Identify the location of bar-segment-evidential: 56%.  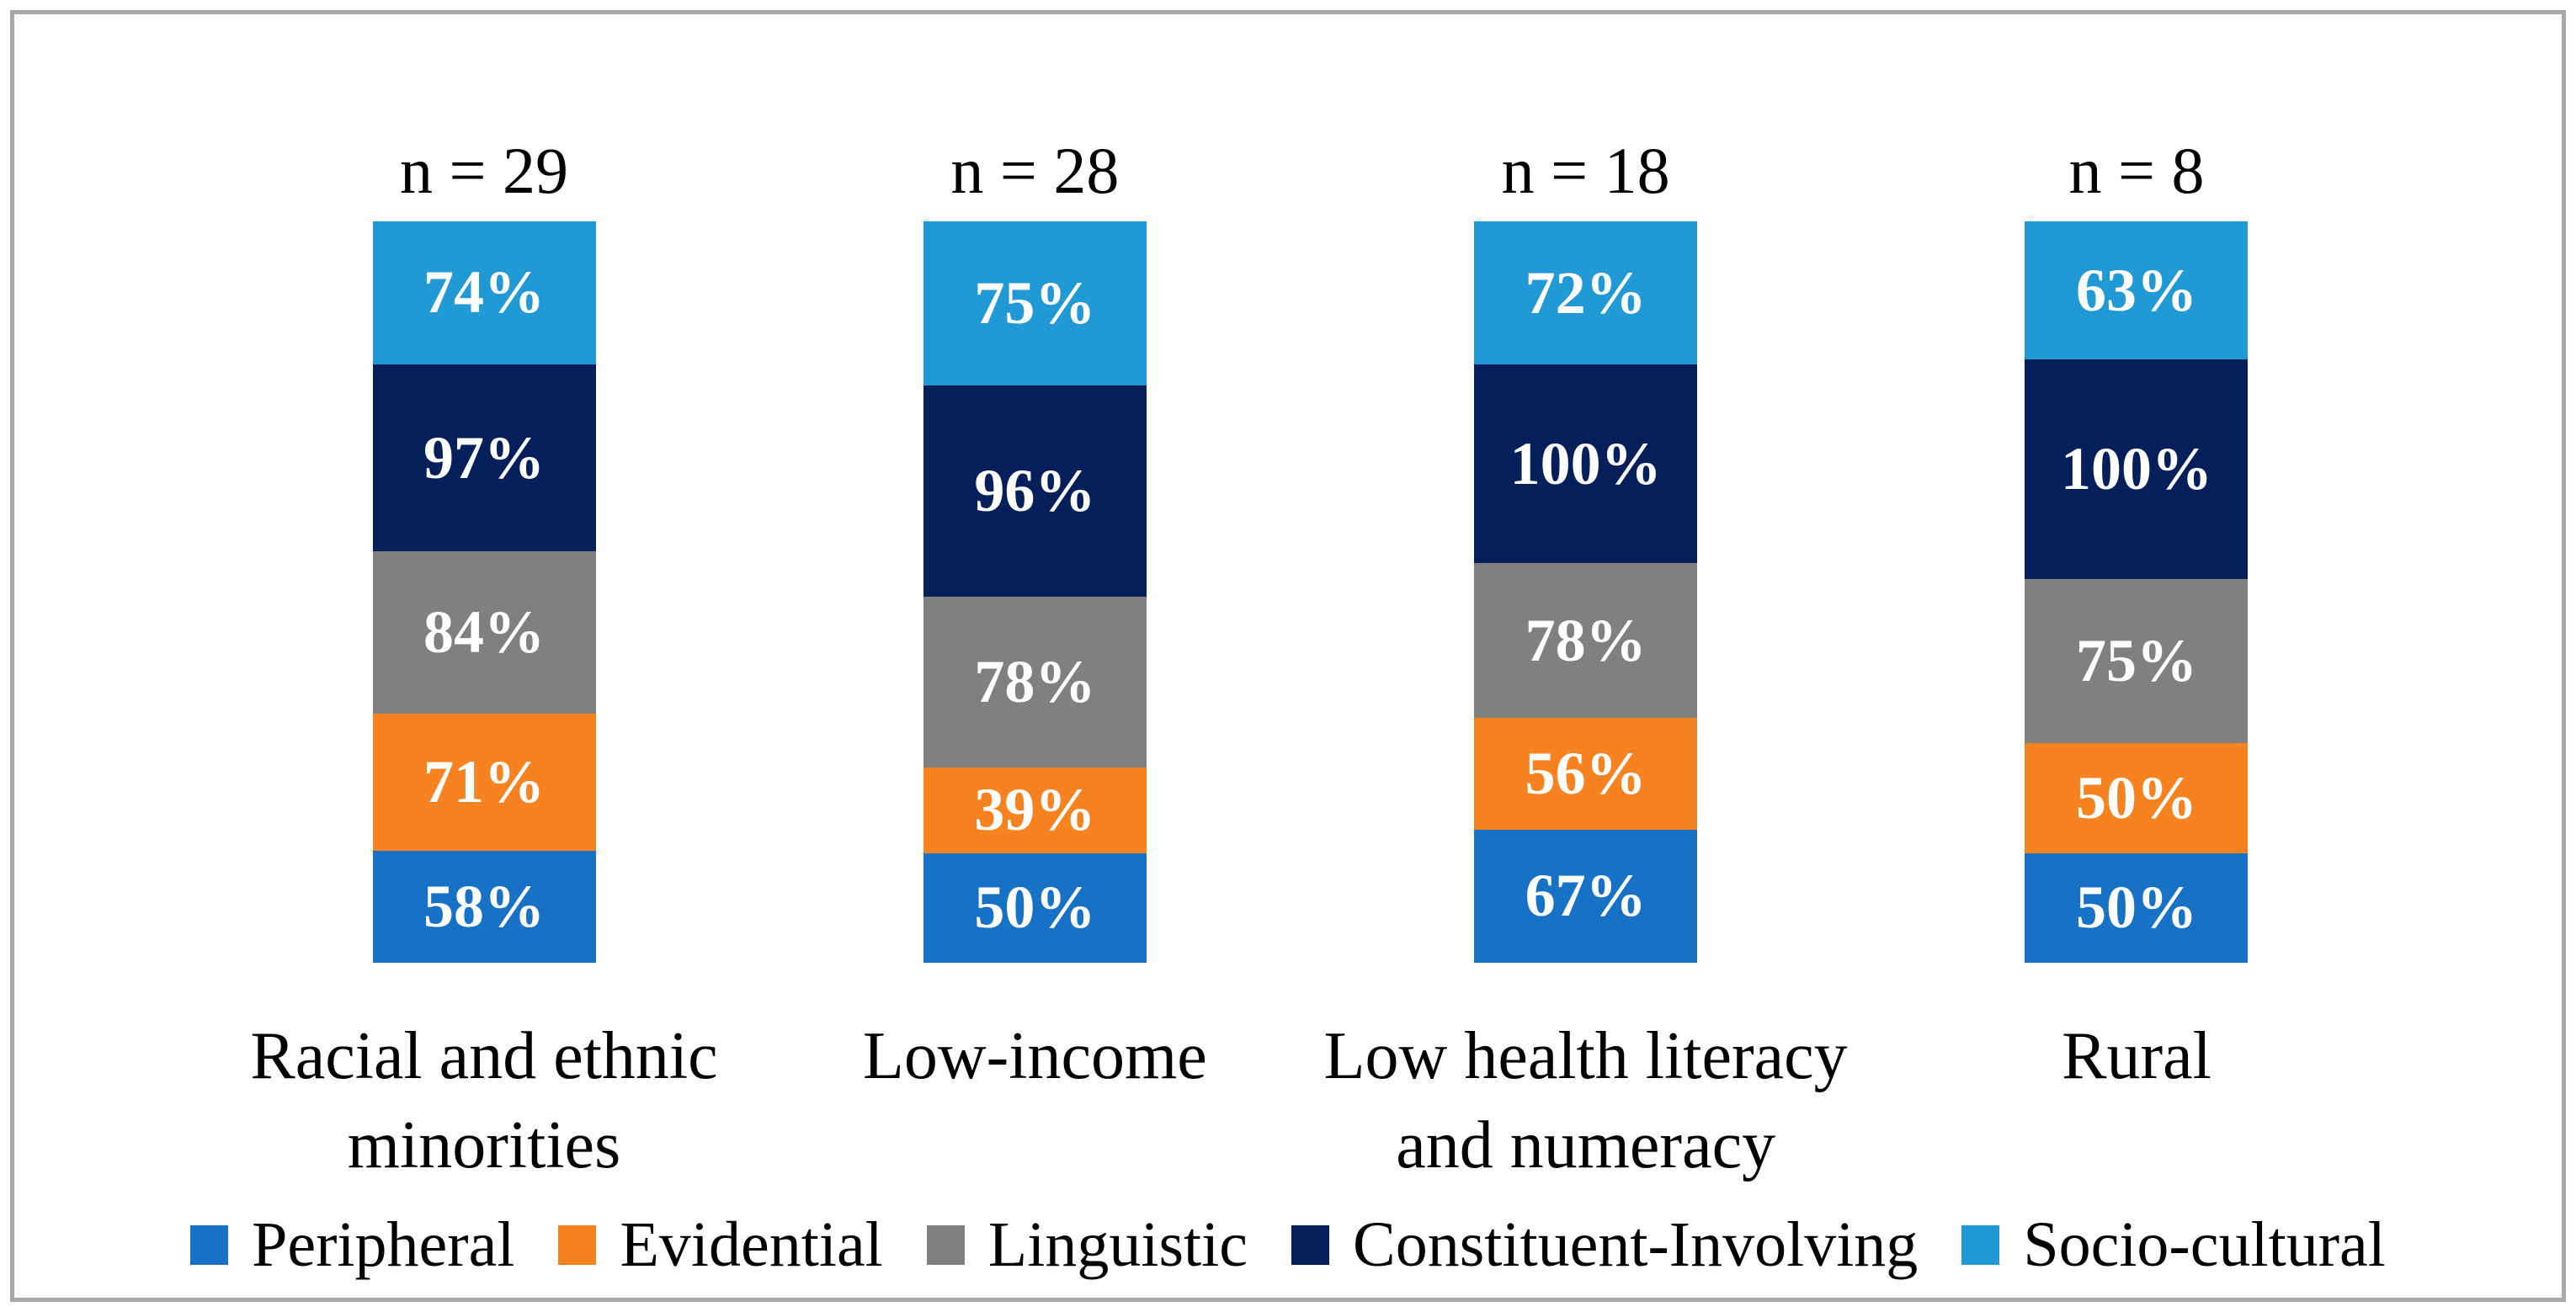
(1586, 774).